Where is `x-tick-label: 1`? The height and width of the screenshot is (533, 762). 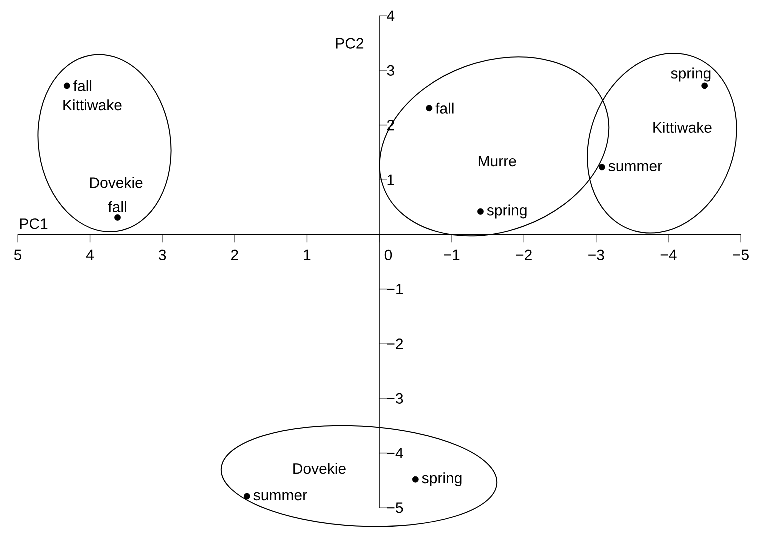 x-tick-label: 1 is located at coordinates (307, 255).